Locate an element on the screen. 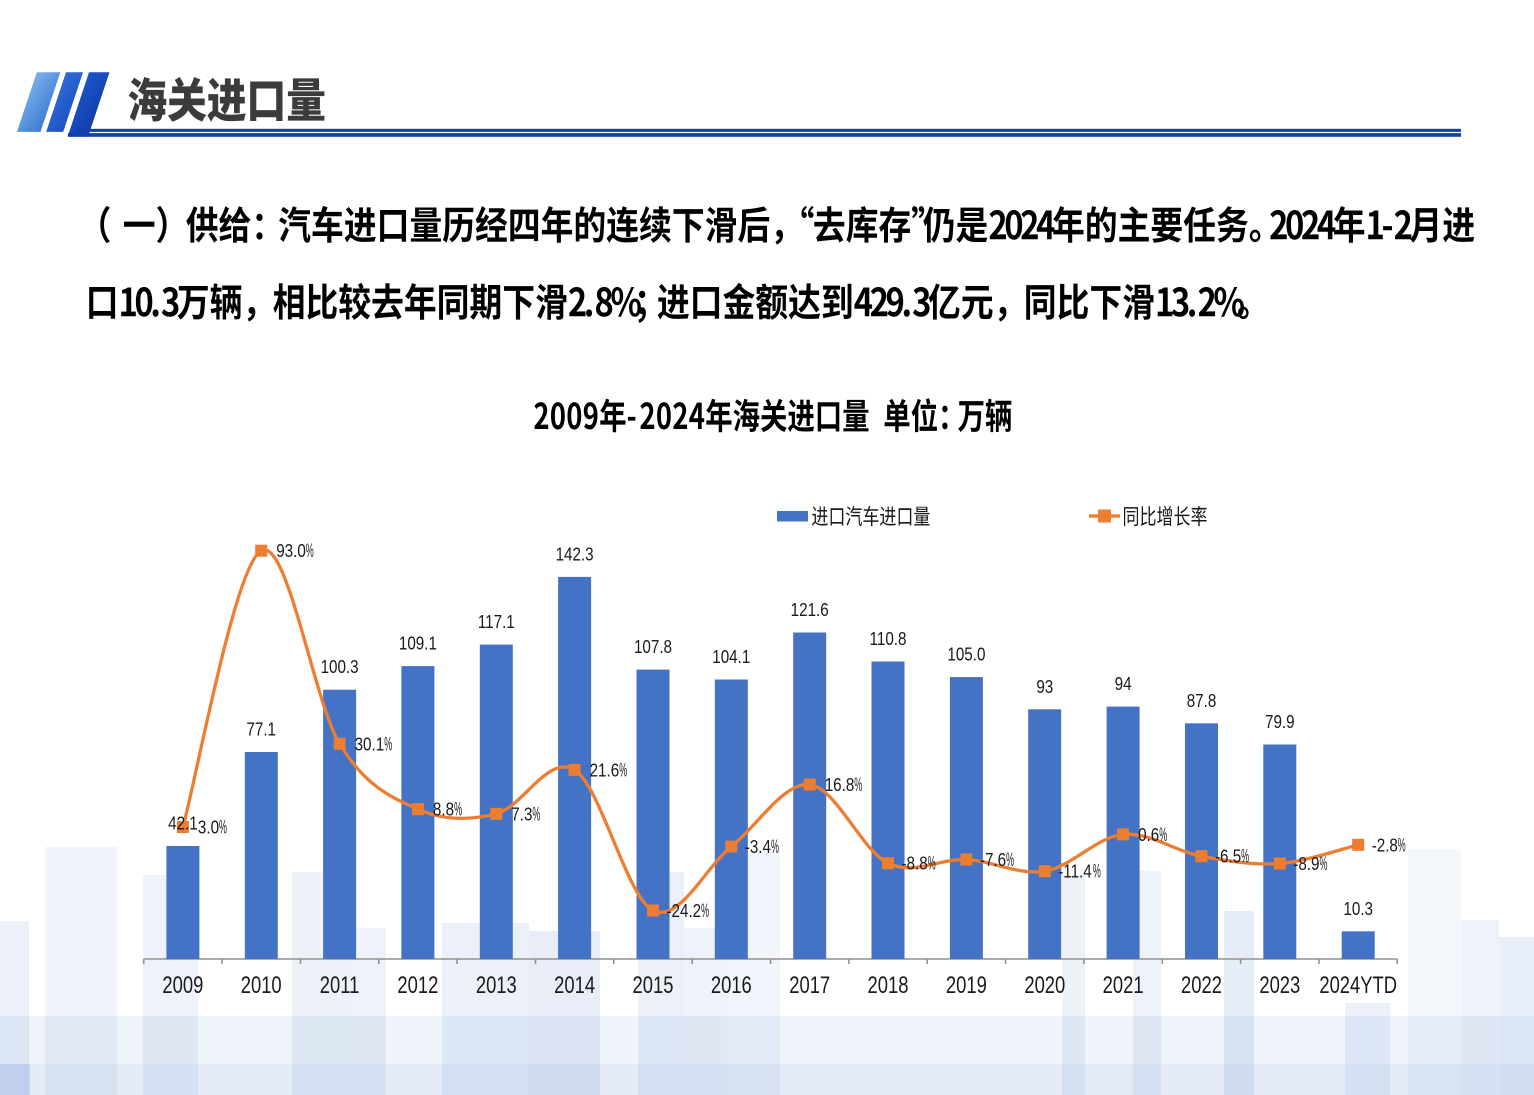 This screenshot has width=1534, height=1095. svg-text: 0.6 is located at coordinates (1148, 835).